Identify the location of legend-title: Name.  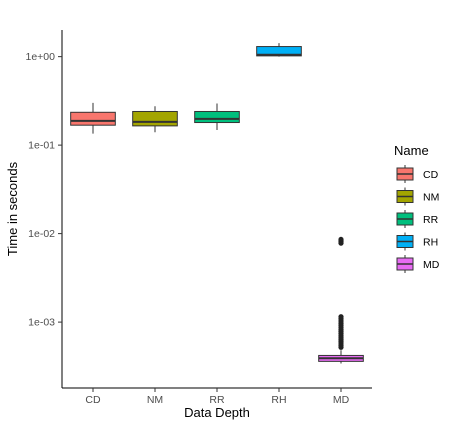
(411, 150).